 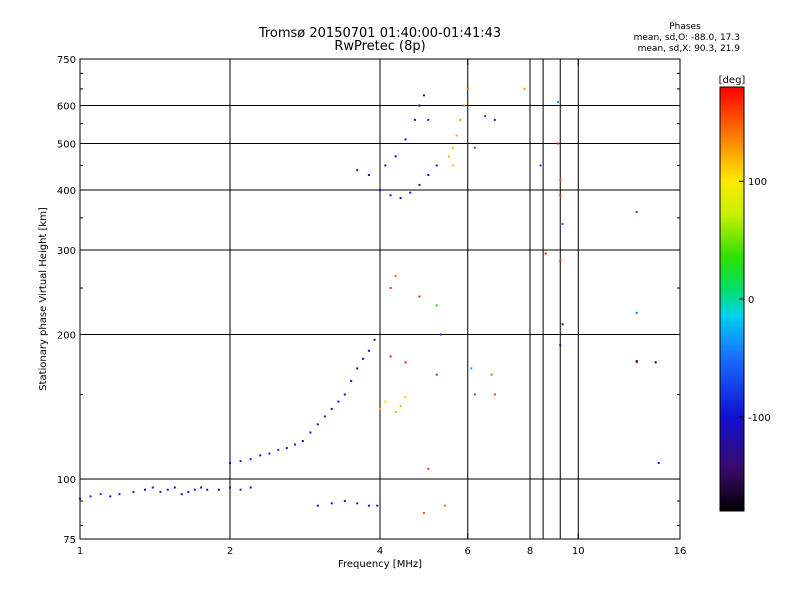 I want to click on chart-subtitle: RwPretec (8p), so click(x=380, y=46).